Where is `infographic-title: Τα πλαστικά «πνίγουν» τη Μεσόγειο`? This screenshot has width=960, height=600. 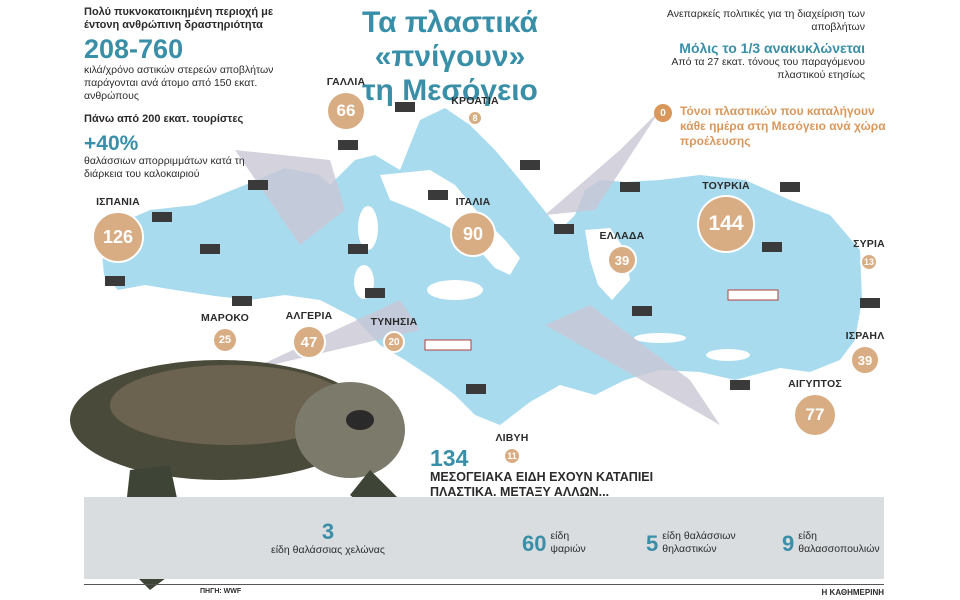
infographic-title: Τα πλαστικά «πνίγουν» τη Μεσόγειο is located at coordinates (450, 57).